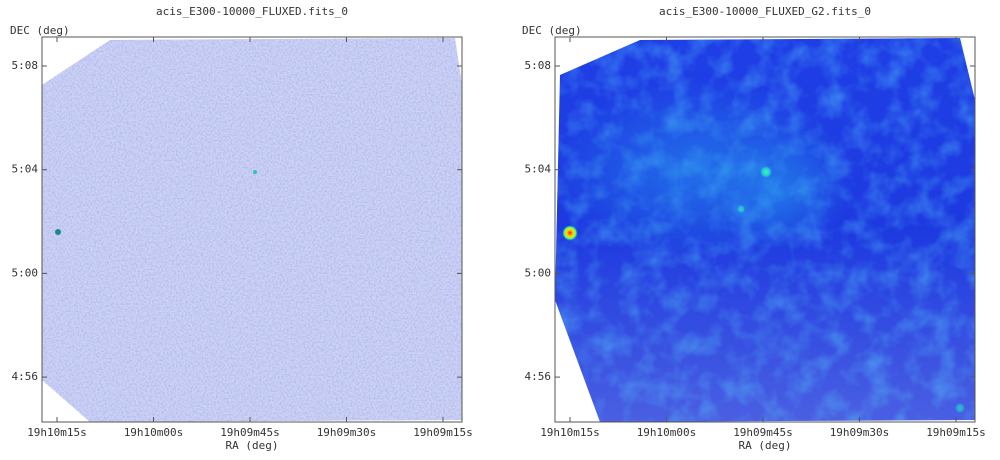  I want to click on panel-title: acis_E300-10000_FLUXED.fits_0, so click(252, 11).